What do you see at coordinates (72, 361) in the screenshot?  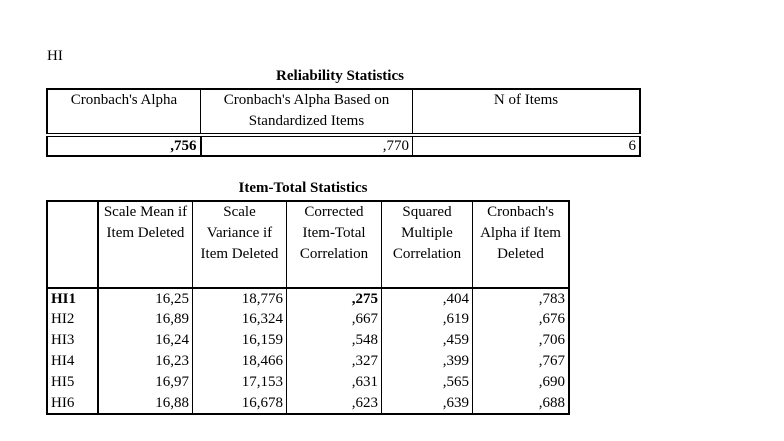 I see `row-header: HI4` at bounding box center [72, 361].